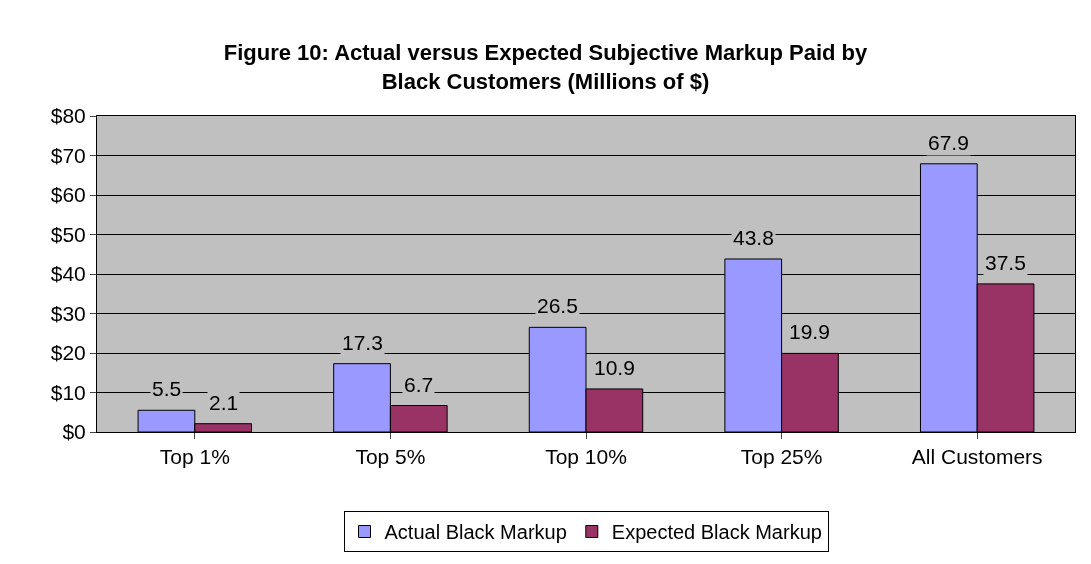 The width and height of the screenshot is (1091, 564). I want to click on y-tick-label: $50, so click(68, 234).